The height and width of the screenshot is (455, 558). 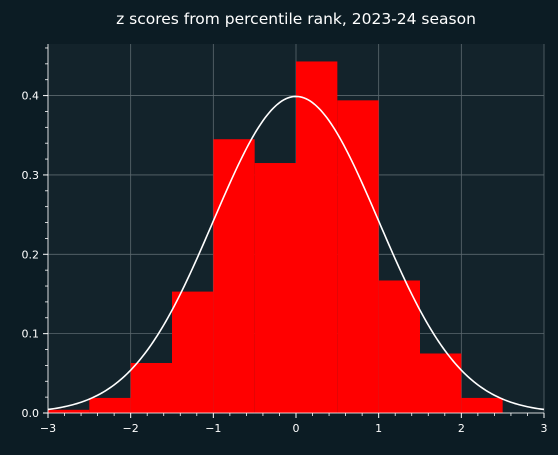 I want to click on x-tick-label: 3, so click(x=544, y=428).